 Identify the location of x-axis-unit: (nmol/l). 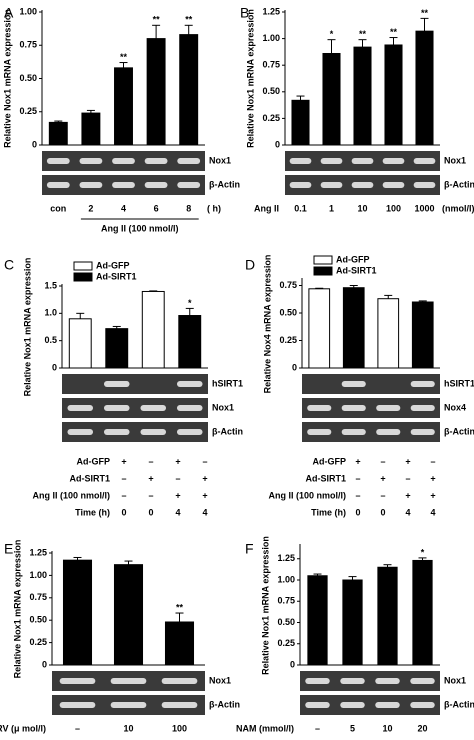
(458, 208).